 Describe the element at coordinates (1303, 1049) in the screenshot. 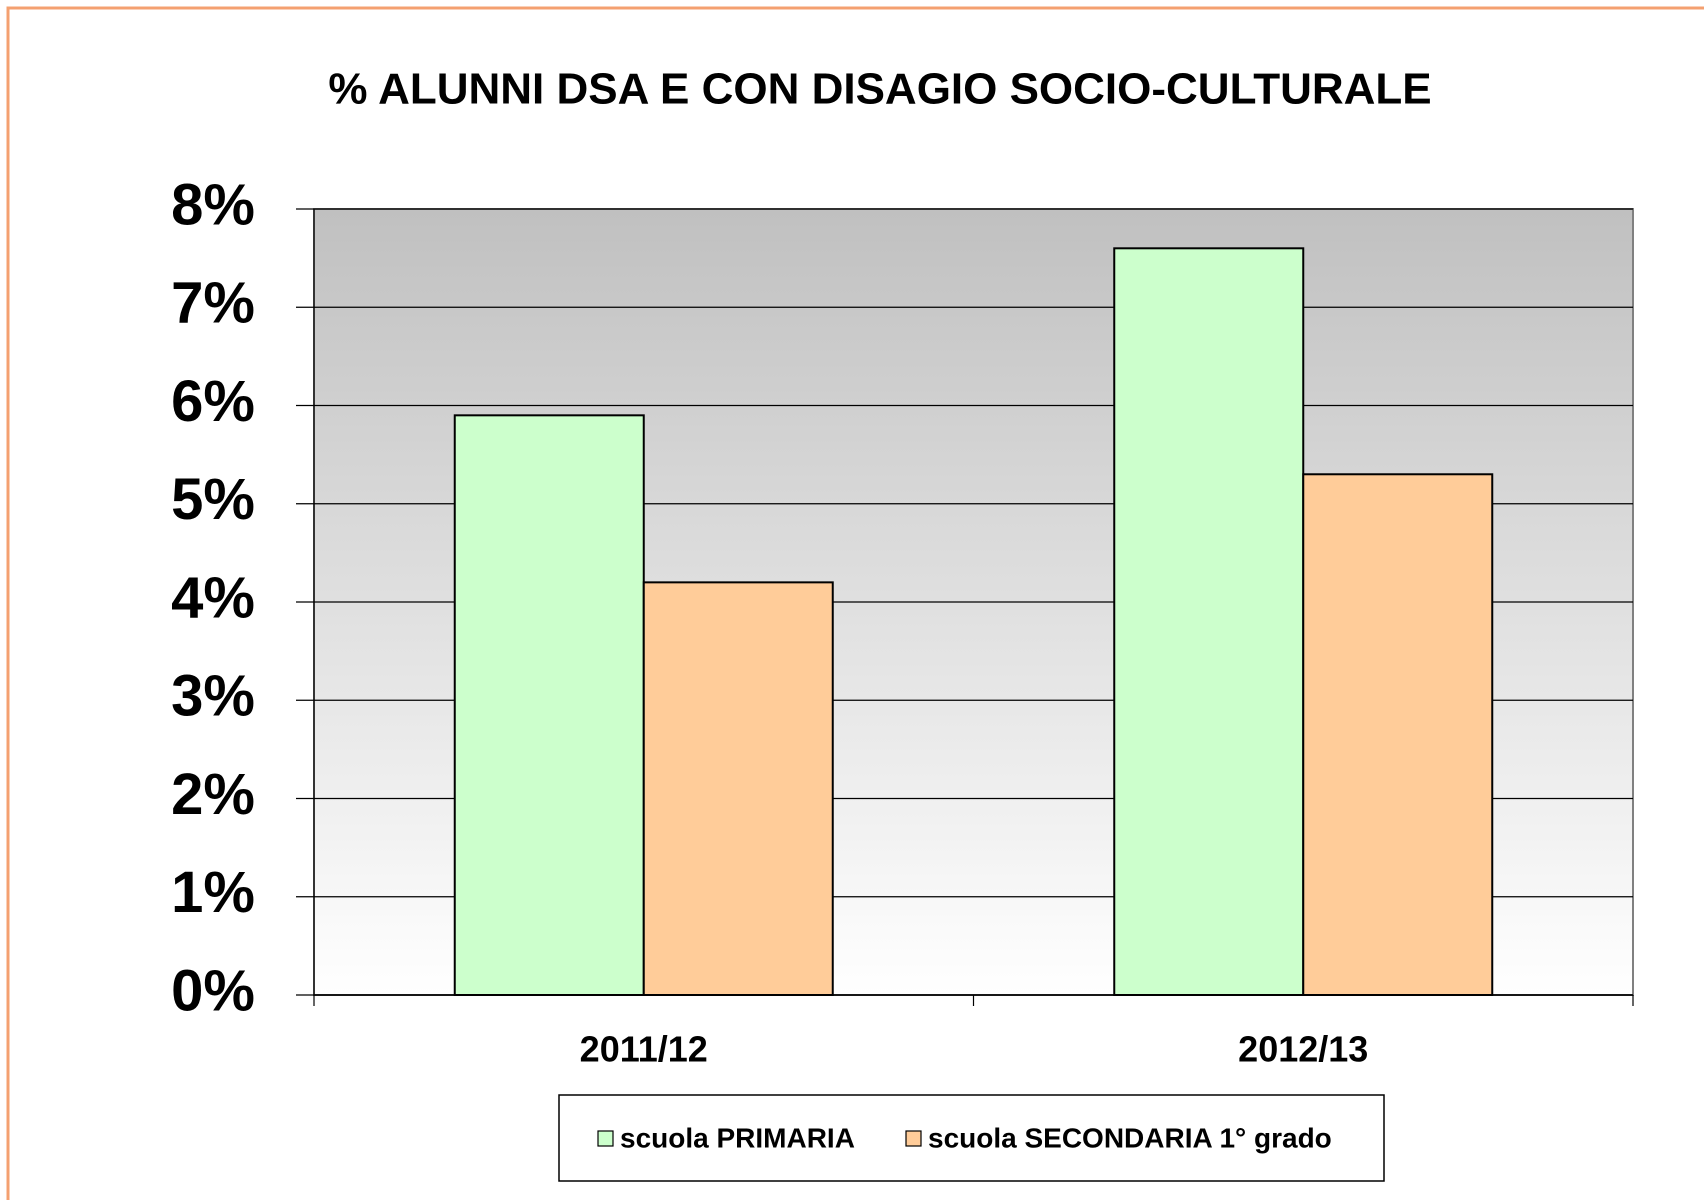

I see `x-tick-label: 2012/13` at that location.